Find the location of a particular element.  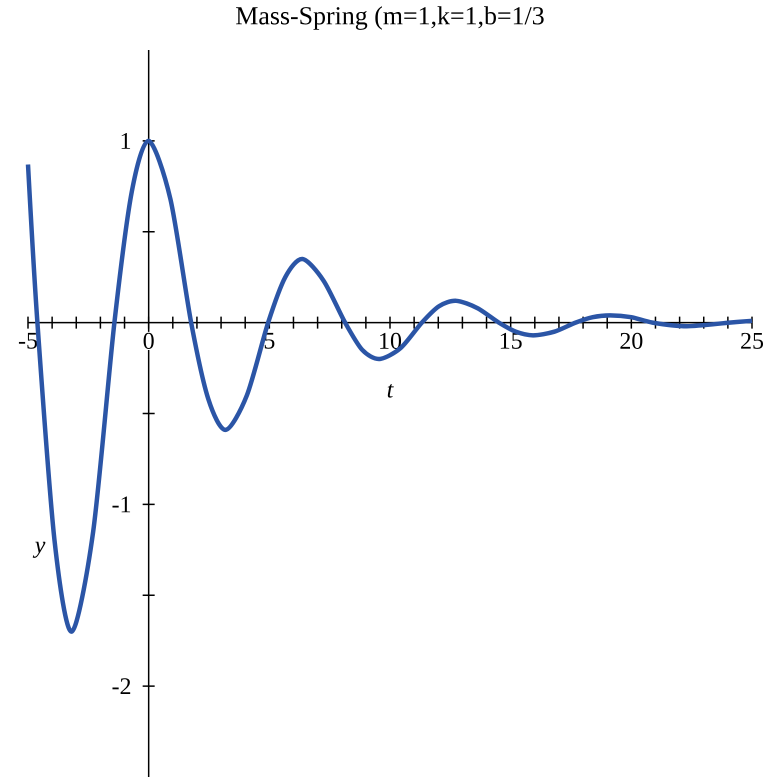

x-tick-label: 25 is located at coordinates (752, 340).